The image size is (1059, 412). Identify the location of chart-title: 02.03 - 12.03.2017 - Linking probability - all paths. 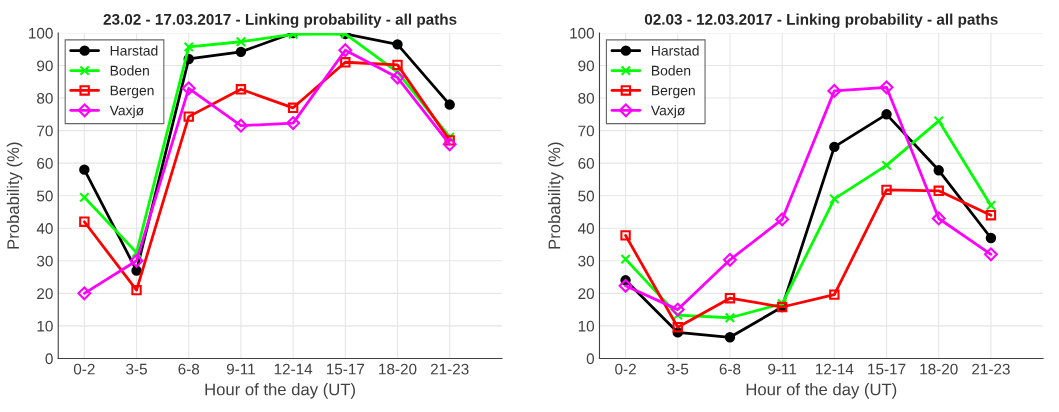
(821, 20).